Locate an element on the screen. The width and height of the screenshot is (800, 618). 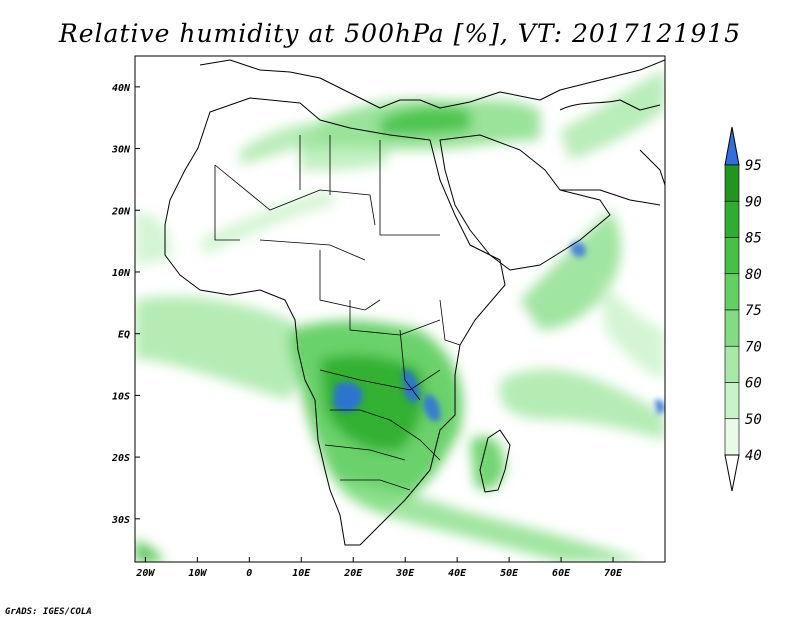
humidity-core is located at coordinates (499, 332).